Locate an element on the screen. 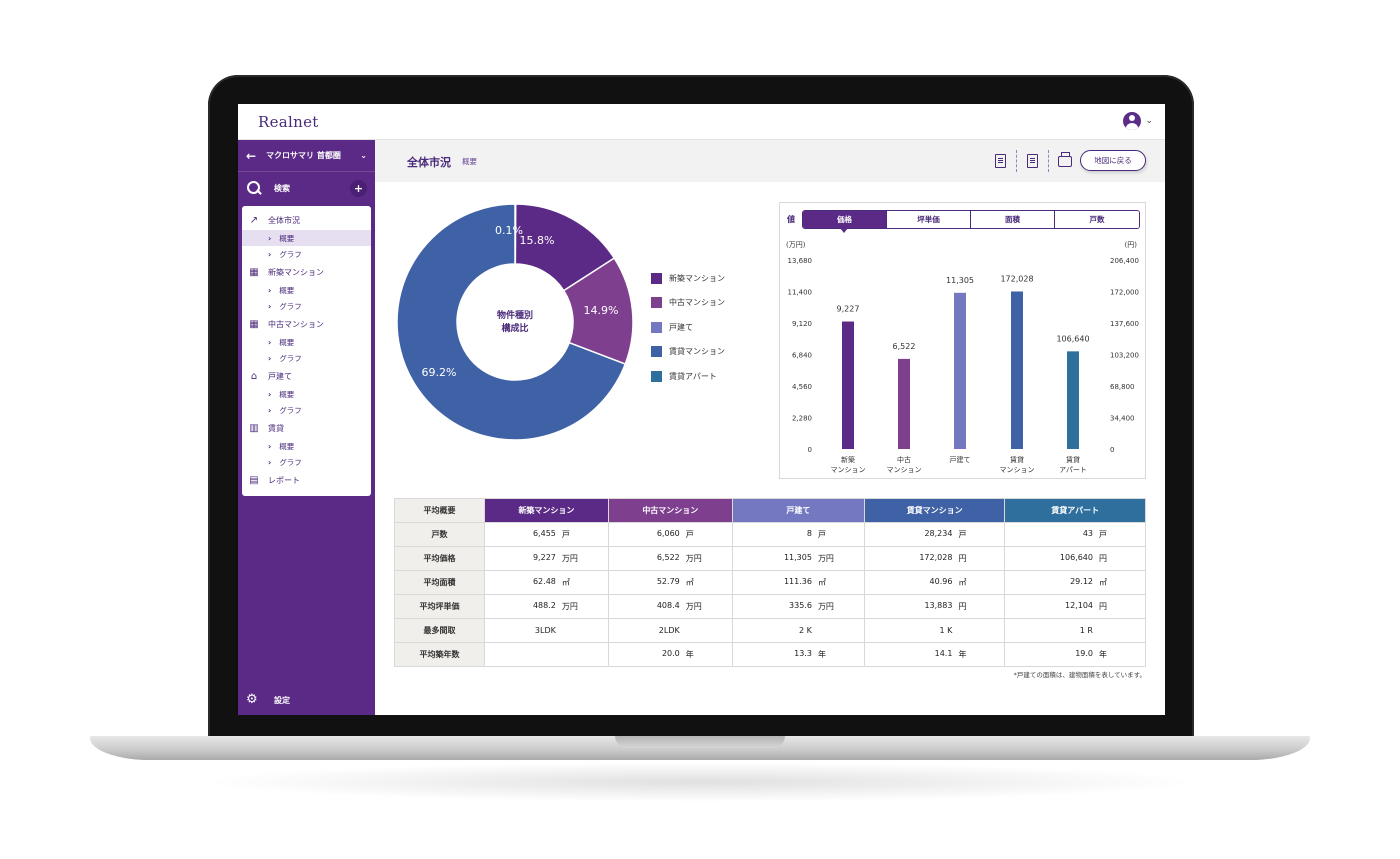  back-arrow-icon: ← is located at coordinates (251, 155).